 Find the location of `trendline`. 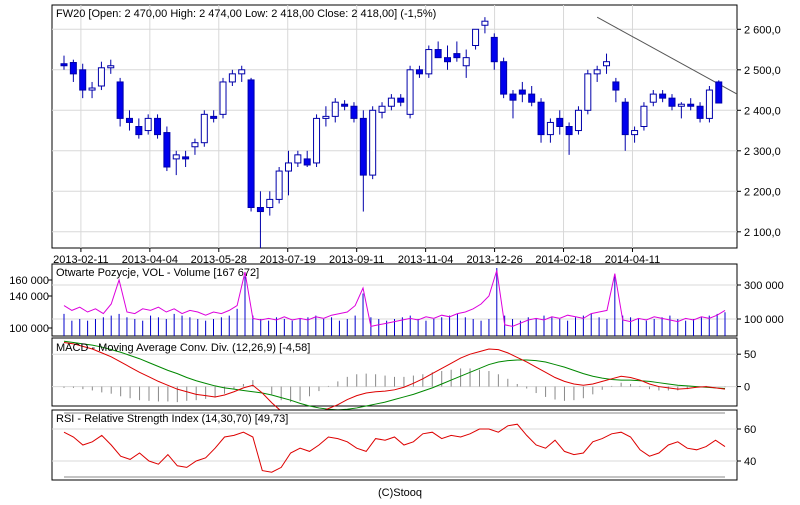

trendline is located at coordinates (667, 55).